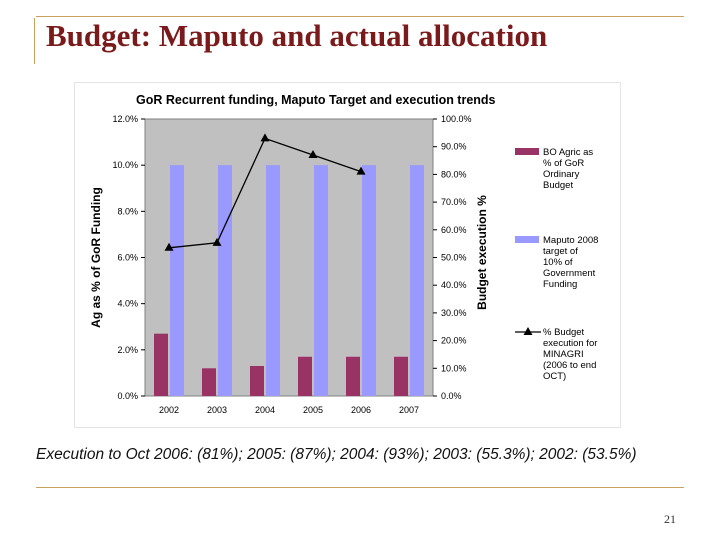 Image resolution: width=720 pixels, height=540 pixels. What do you see at coordinates (558, 262) in the screenshot?
I see `legend-label-line: 10% of` at bounding box center [558, 262].